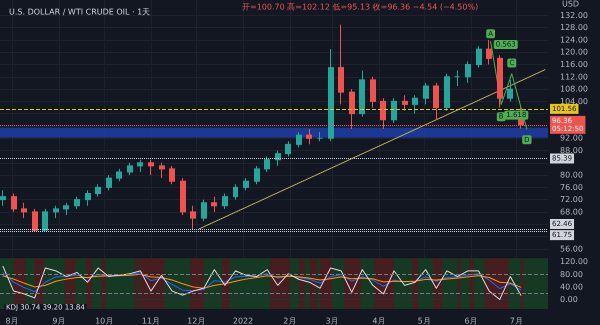 This screenshot has height=325, width=600. I want to click on x-tick-label: 8月, so click(12, 320).